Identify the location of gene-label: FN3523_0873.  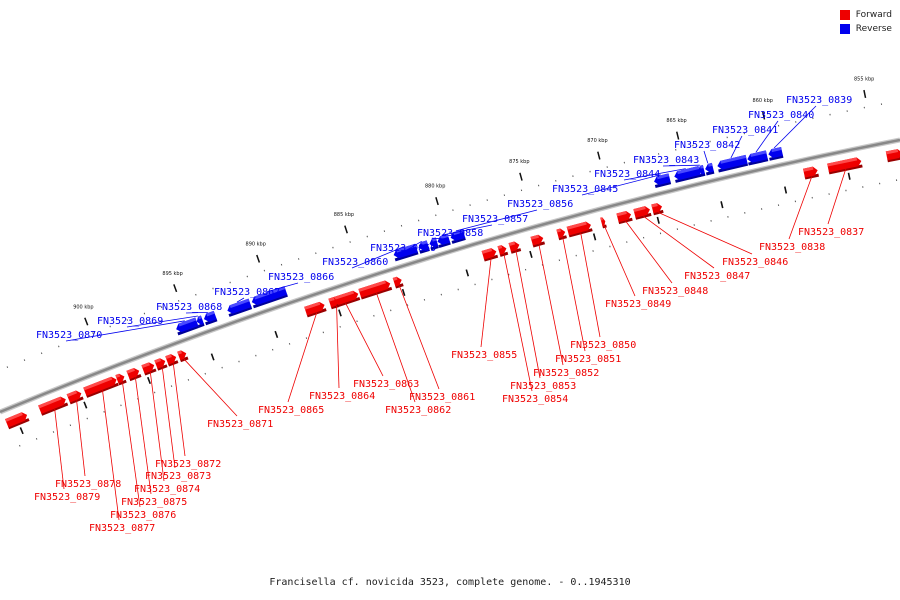
(178, 476).